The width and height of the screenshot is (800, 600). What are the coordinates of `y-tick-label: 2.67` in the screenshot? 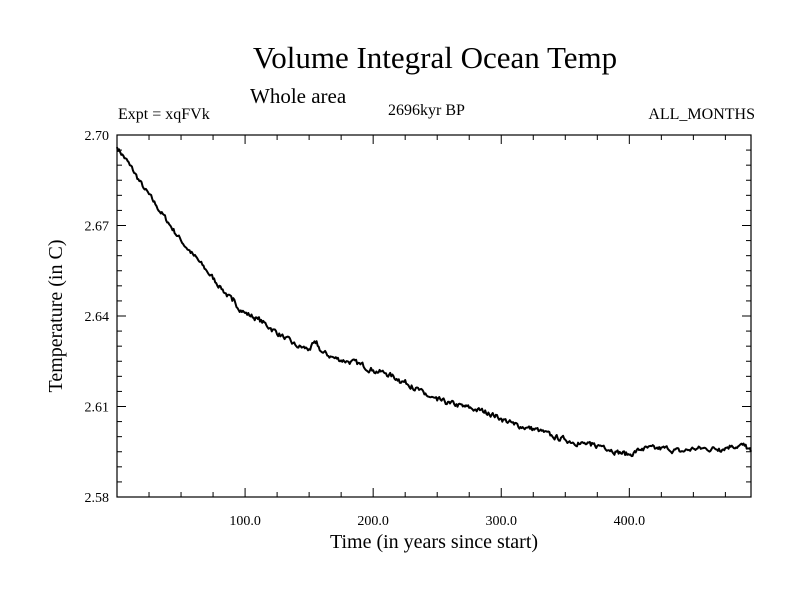 It's located at (97, 227).